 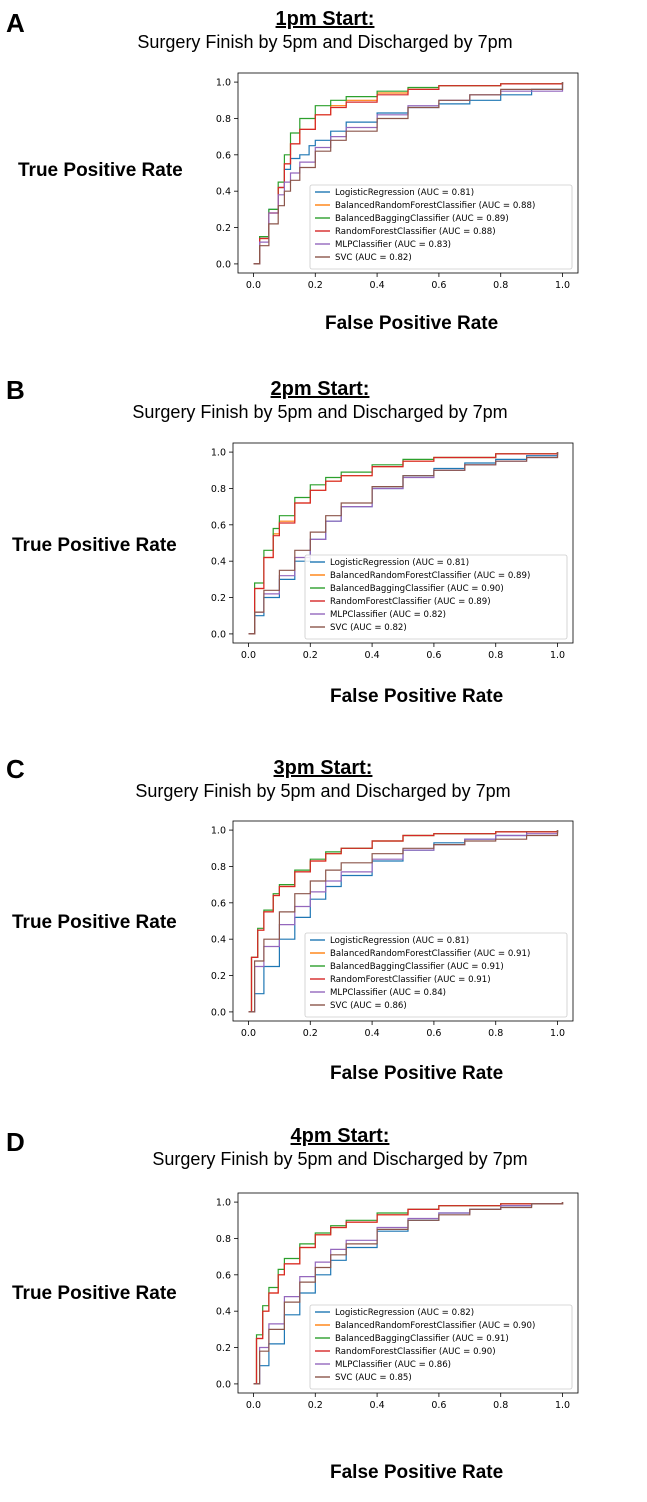 I want to click on panel-letter: D, so click(x=15, y=1142).